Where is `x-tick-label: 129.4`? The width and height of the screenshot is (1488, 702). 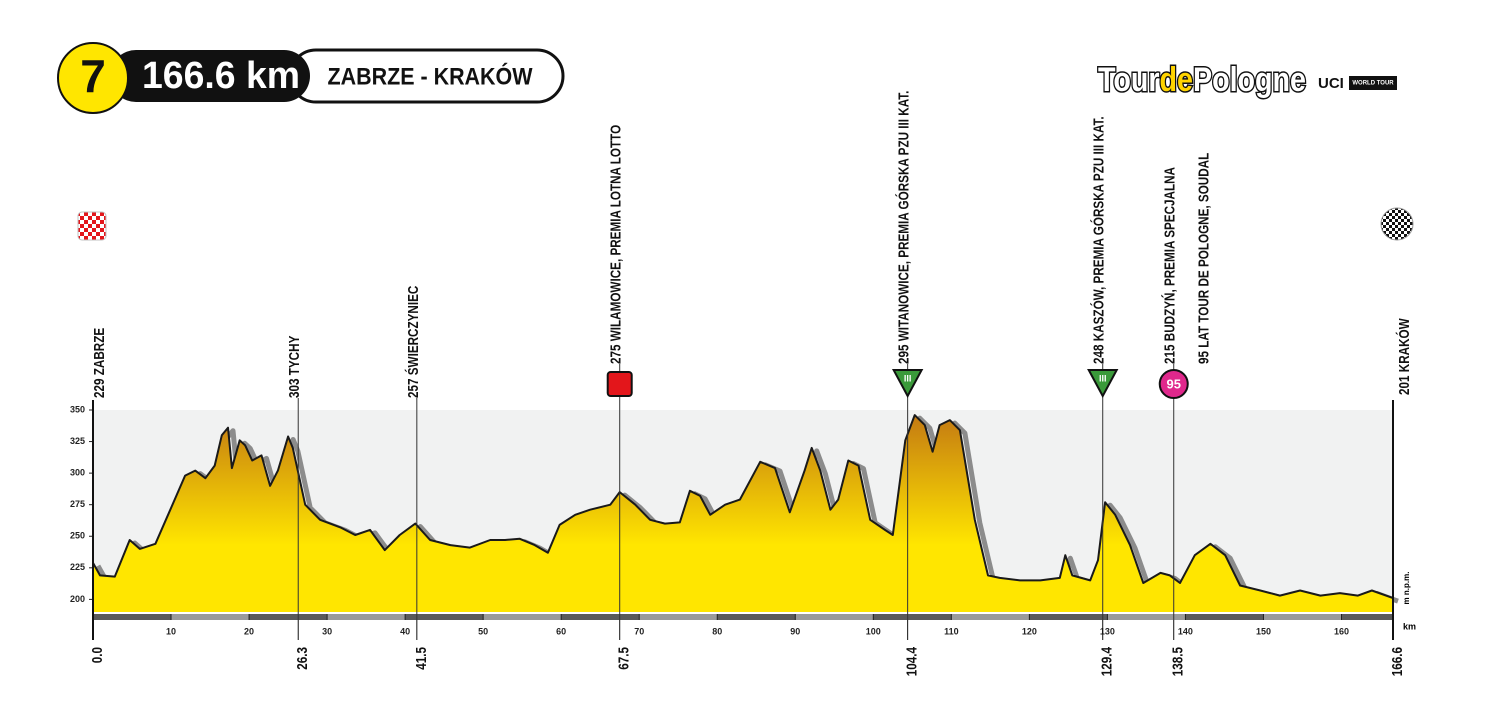 x-tick-label: 129.4 is located at coordinates (1106, 662).